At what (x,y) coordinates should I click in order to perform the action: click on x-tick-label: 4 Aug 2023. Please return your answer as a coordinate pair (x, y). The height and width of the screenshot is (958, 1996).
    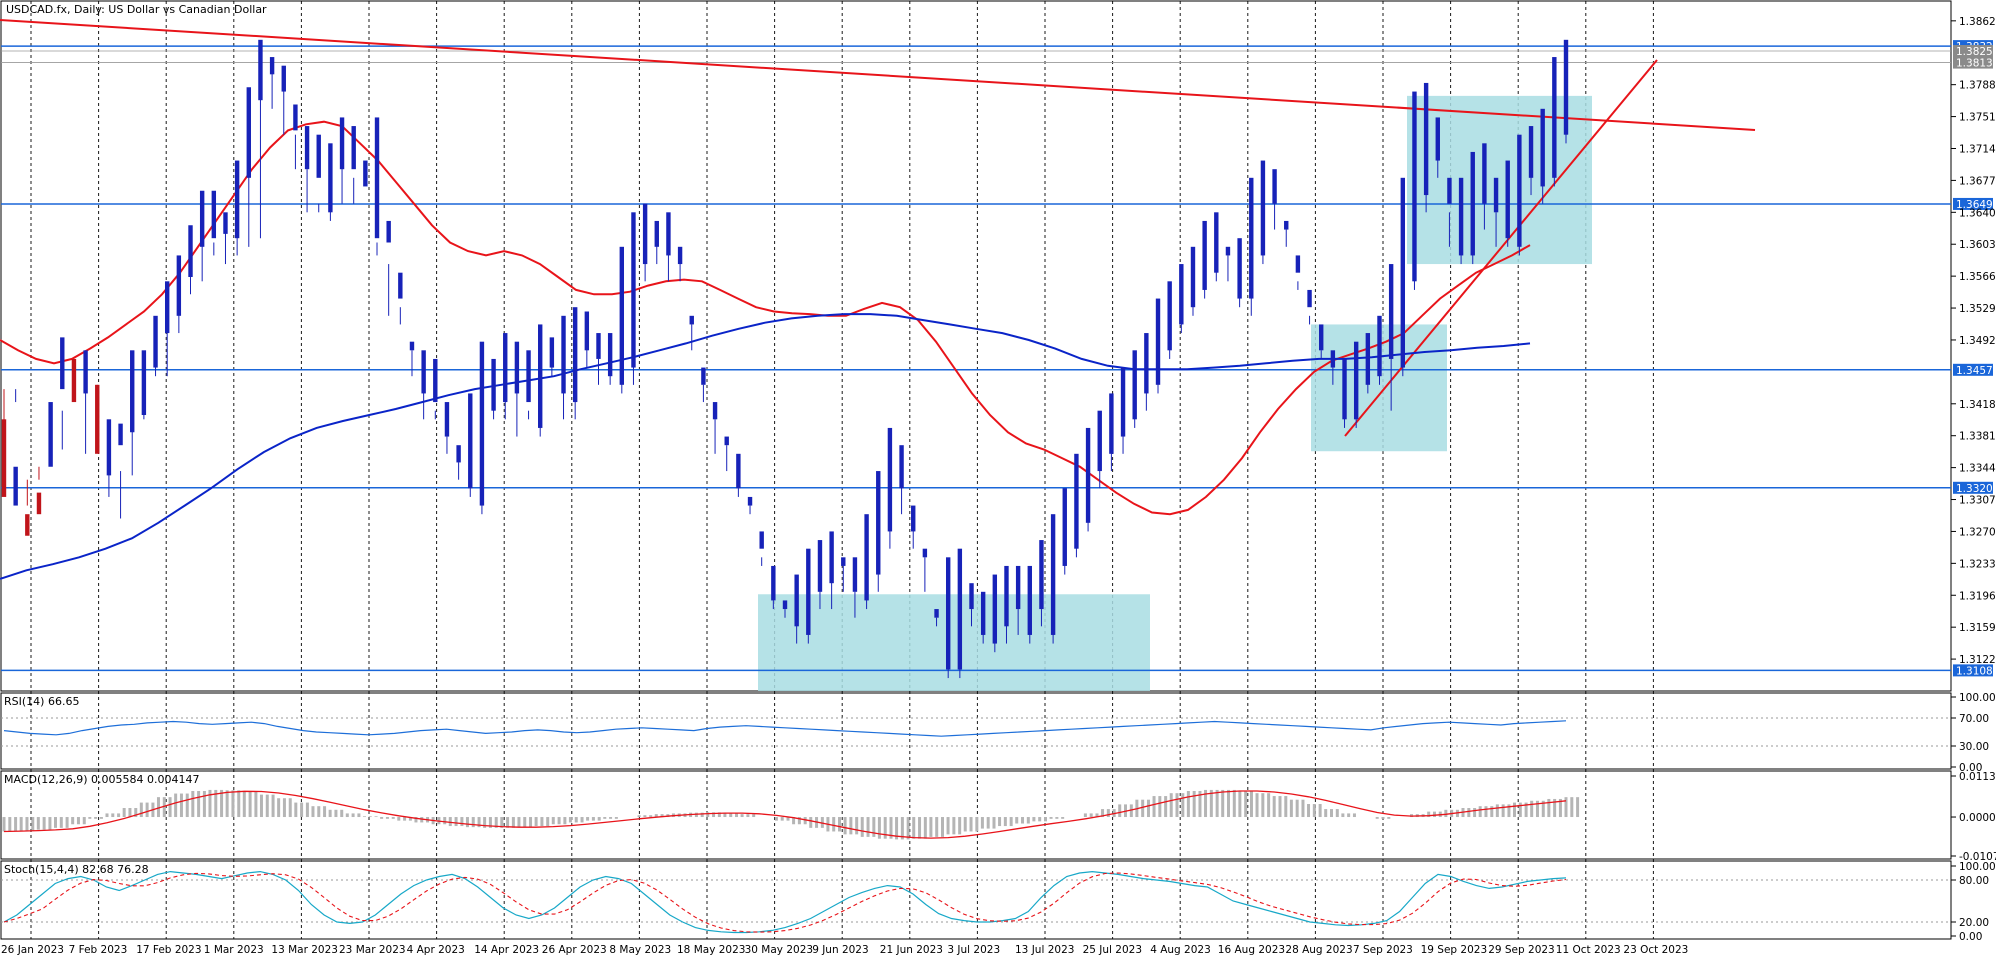
    Looking at the image, I should click on (1180, 950).